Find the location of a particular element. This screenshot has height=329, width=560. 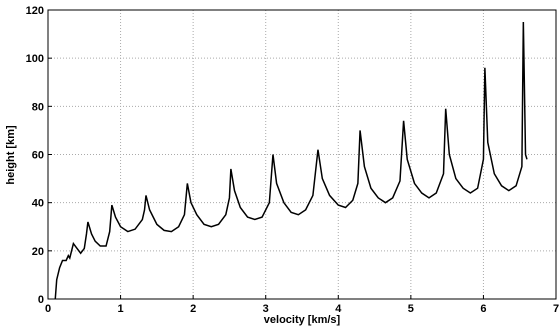

x-tick-label: 3 is located at coordinates (266, 309).